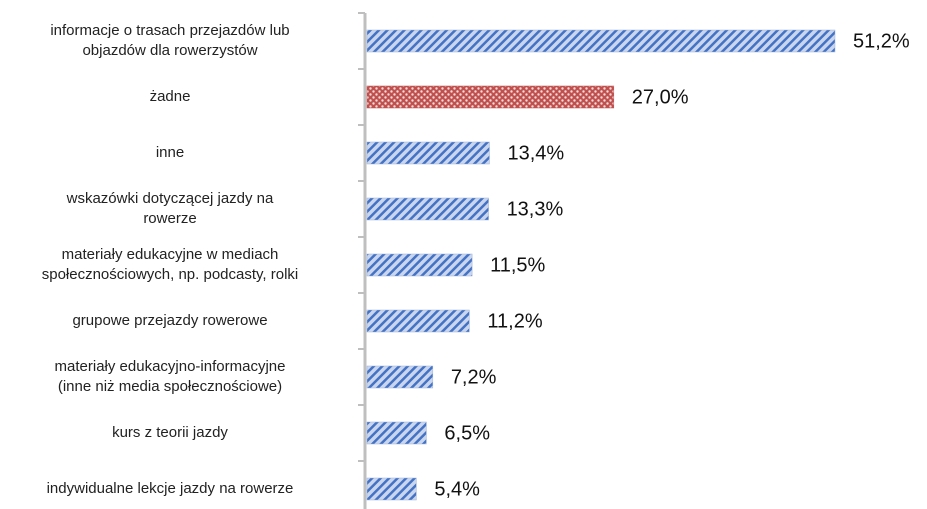 Image resolution: width=927 pixels, height=509 pixels. I want to click on value-label: 11,2%, so click(514, 321).